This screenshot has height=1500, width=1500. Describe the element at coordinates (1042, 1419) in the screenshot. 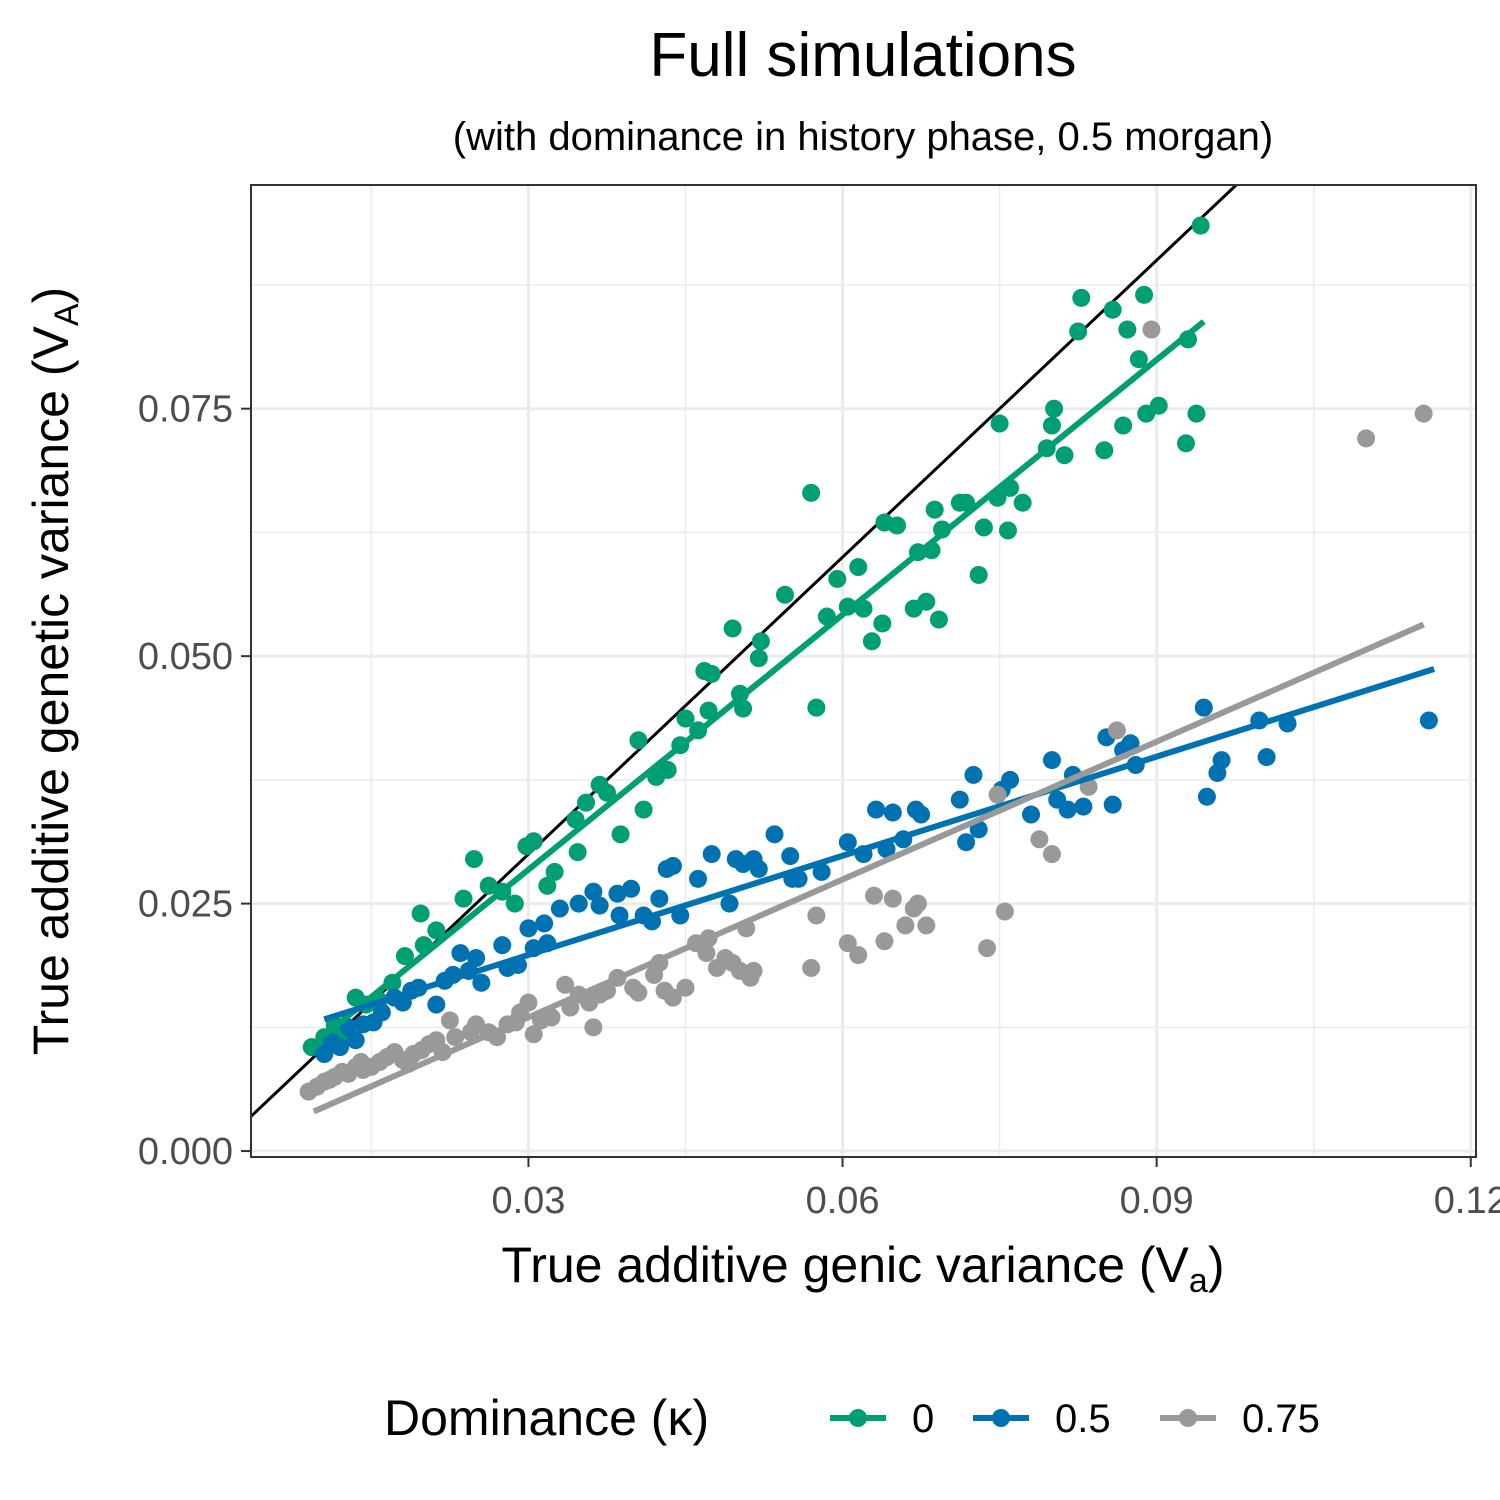

I see `legend-item-1: 0.5` at that location.